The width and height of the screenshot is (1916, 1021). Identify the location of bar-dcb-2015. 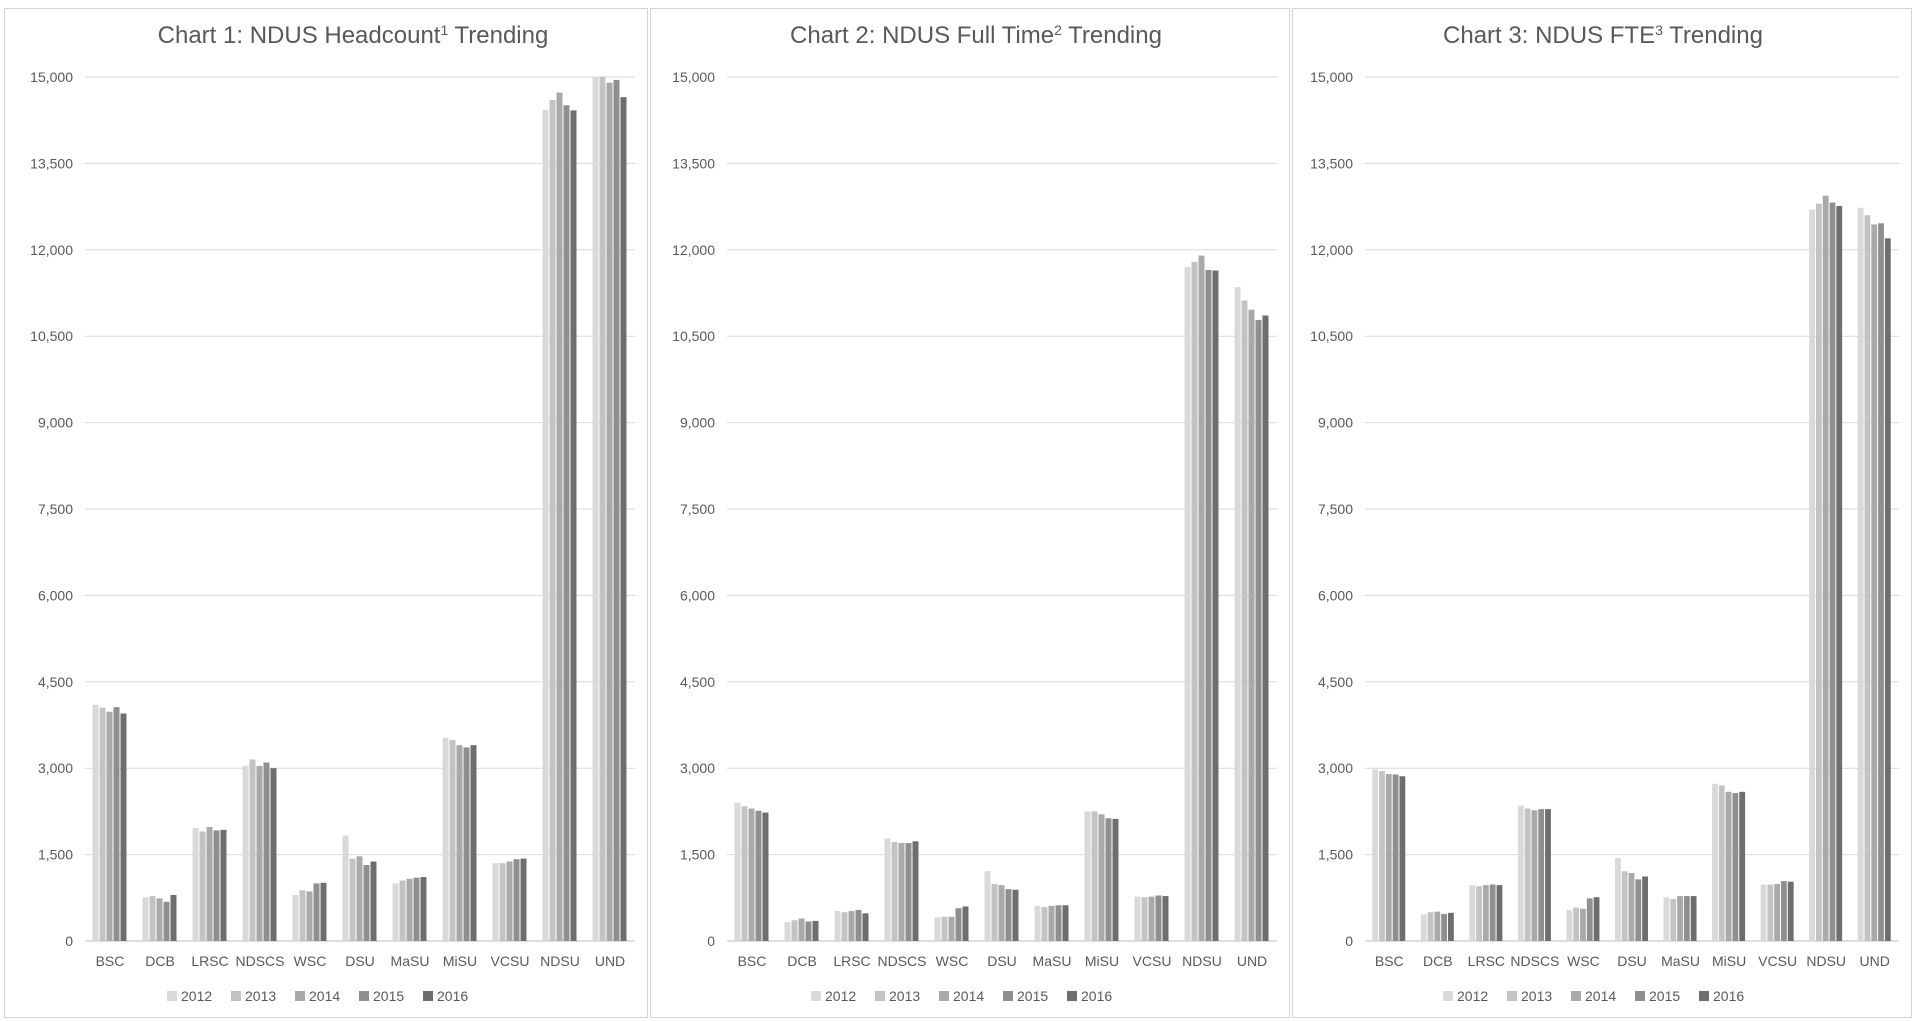
(808, 931).